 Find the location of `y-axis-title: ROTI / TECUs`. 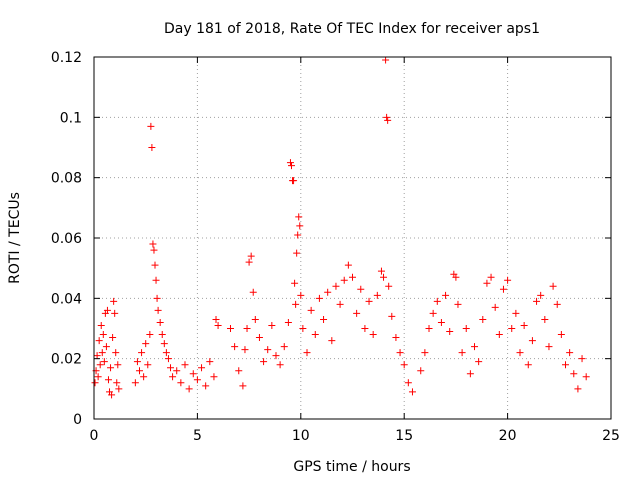

y-axis-title: ROTI / TECUs is located at coordinates (15, 238).